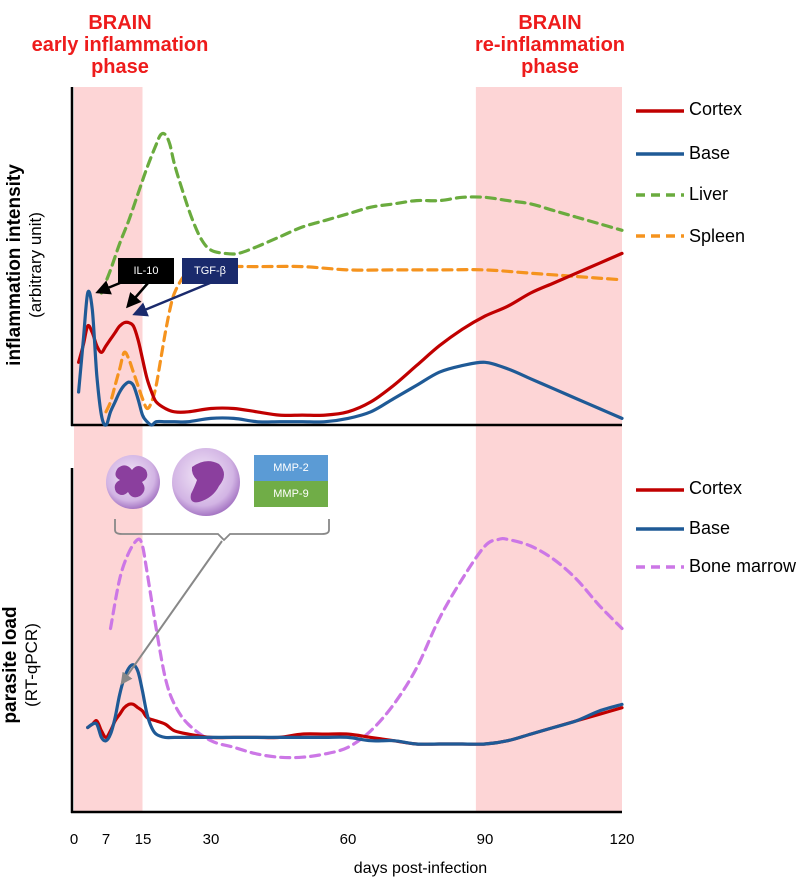 The image size is (811, 879). Describe the element at coordinates (548, 449) in the screenshot. I see `re-inflammation-band` at that location.